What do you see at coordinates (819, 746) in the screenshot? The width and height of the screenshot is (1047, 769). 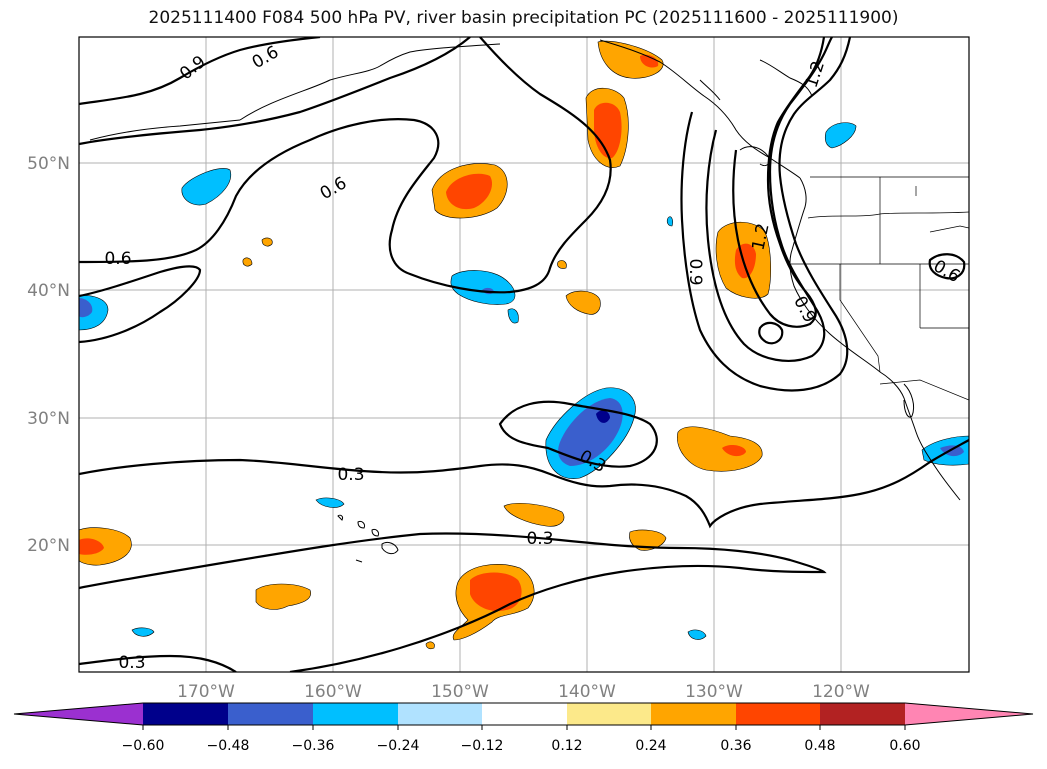 I see `colorbar-tick-label: 0.48` at bounding box center [819, 746].